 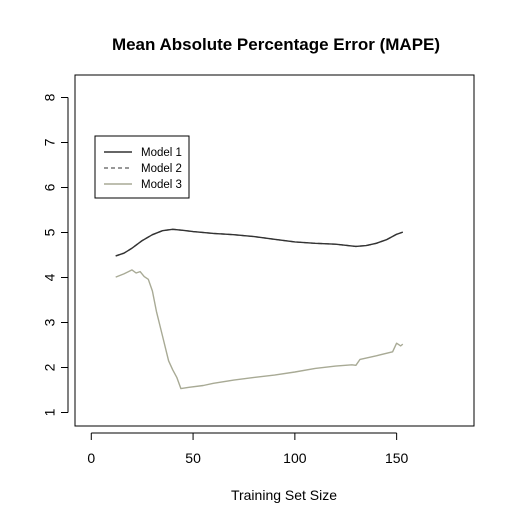 I want to click on x-tick-label: 50, so click(x=193, y=458).